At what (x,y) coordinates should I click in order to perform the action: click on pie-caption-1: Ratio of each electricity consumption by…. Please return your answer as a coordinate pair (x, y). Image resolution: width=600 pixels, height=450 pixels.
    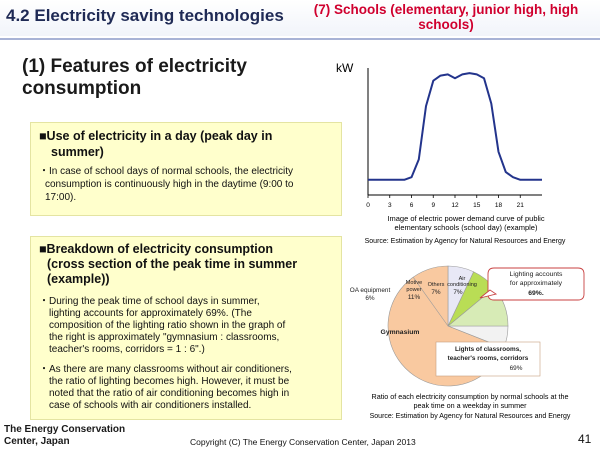
    Looking at the image, I should click on (470, 396).